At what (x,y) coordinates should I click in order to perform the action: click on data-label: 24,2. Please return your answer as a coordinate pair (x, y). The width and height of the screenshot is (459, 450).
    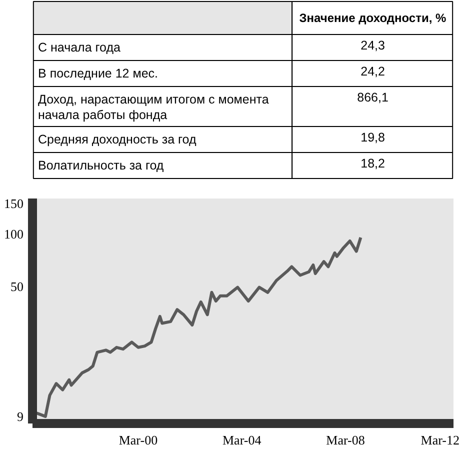
    Looking at the image, I should click on (372, 71).